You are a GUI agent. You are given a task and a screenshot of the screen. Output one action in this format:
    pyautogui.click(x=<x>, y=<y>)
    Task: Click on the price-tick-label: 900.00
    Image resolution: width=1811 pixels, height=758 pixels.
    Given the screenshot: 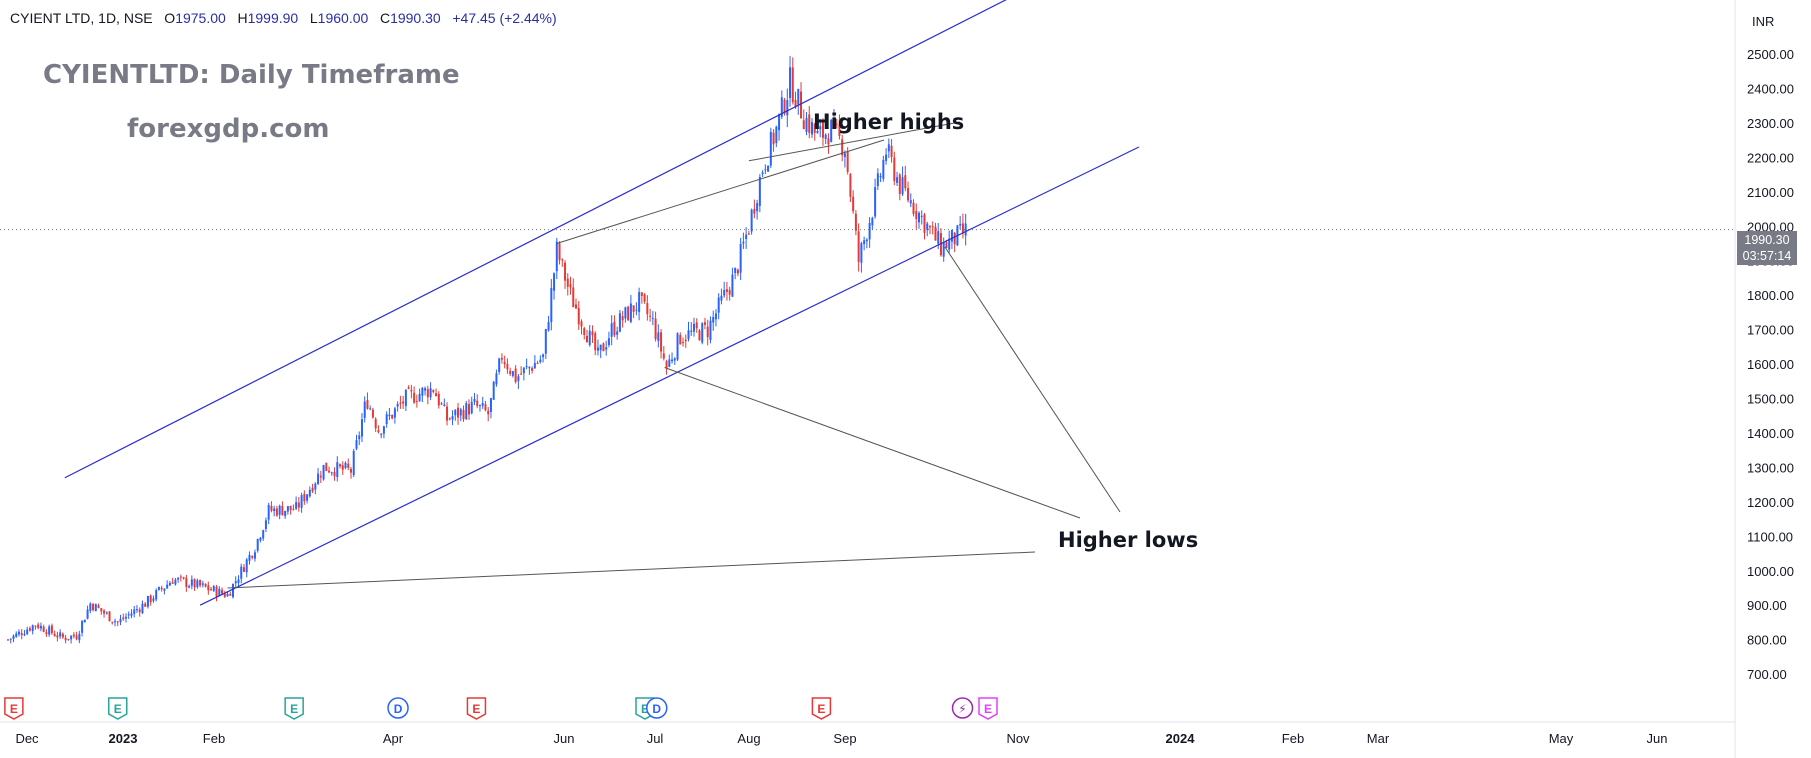 What is the action you would take?
    pyautogui.click(x=1767, y=605)
    